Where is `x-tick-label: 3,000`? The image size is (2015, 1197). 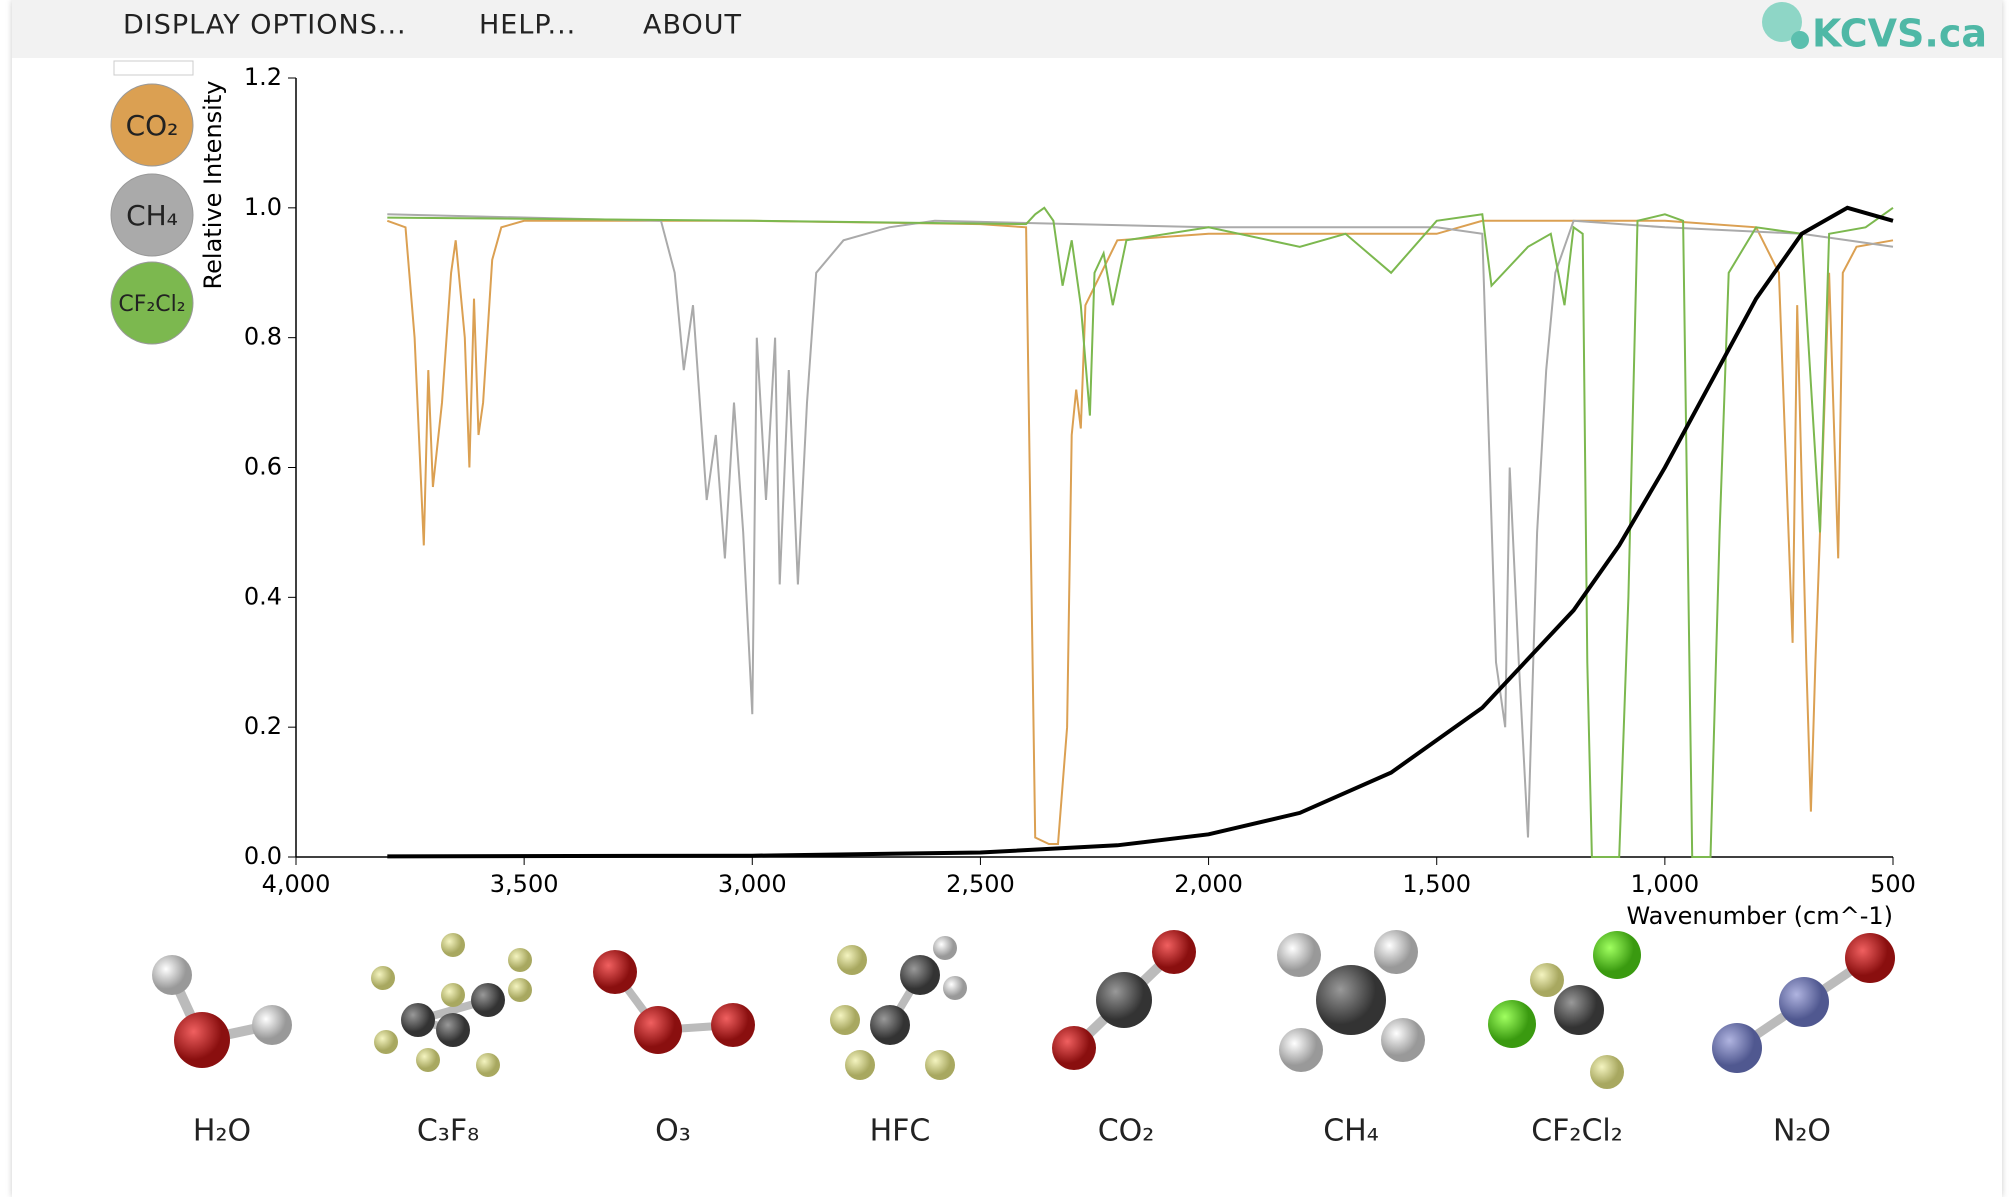
x-tick-label: 3,000 is located at coordinates (752, 884).